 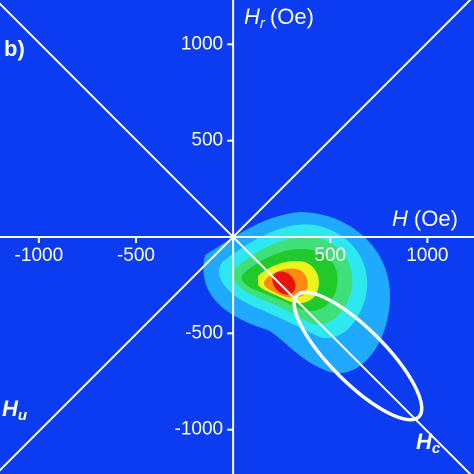 I want to click on x-tick-label: 500, so click(x=330, y=255).